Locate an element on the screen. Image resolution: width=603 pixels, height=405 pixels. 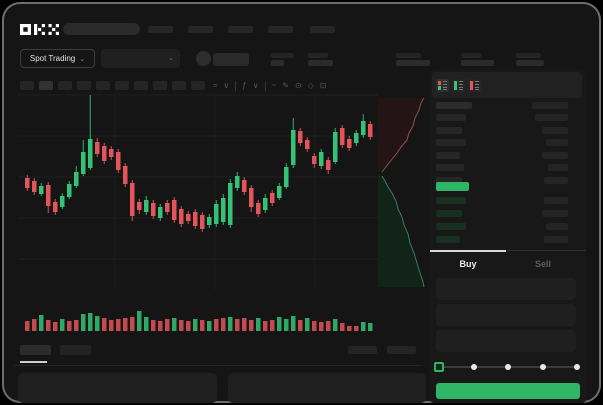
draw-icon: ✎ is located at coordinates (285, 85).